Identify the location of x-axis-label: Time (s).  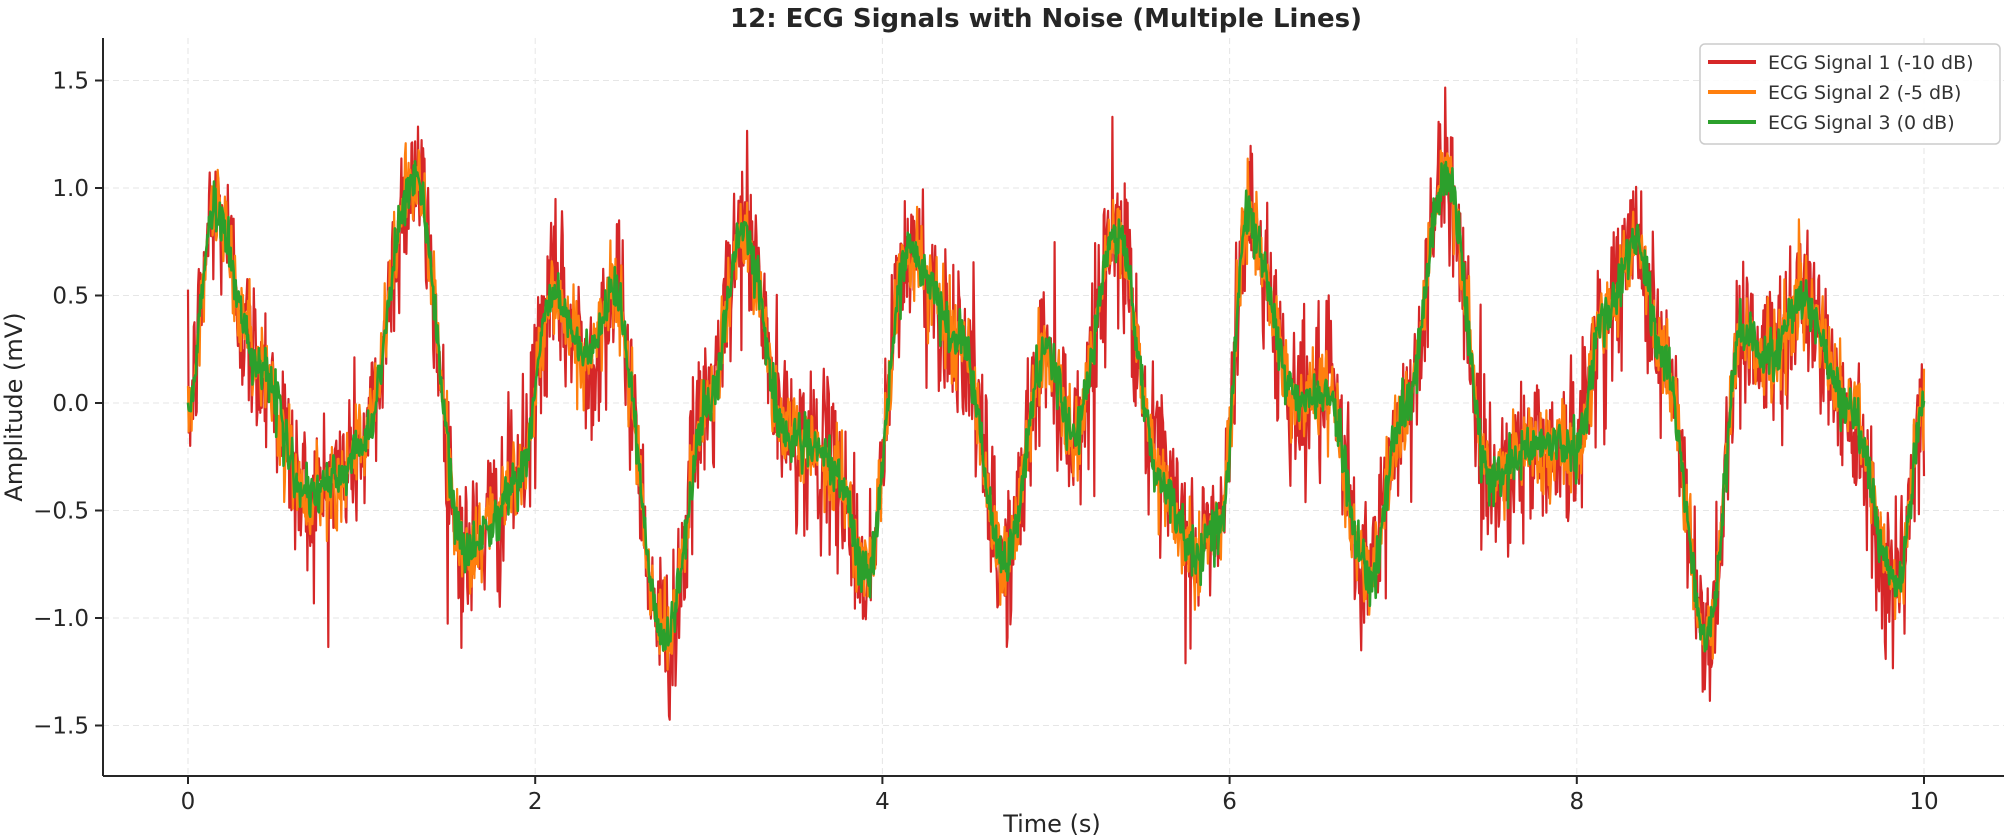
(1051, 823).